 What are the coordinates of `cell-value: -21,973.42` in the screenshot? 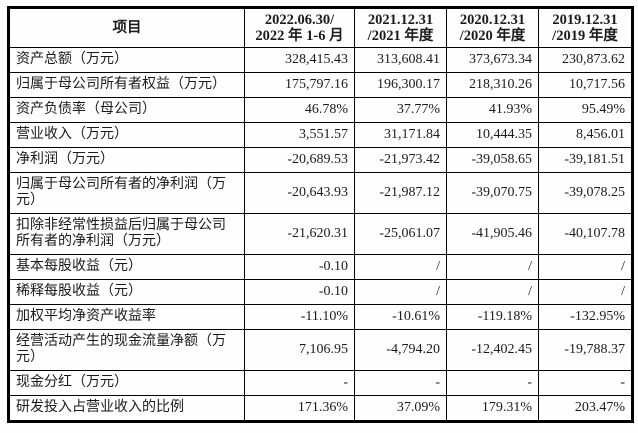 It's located at (400, 160).